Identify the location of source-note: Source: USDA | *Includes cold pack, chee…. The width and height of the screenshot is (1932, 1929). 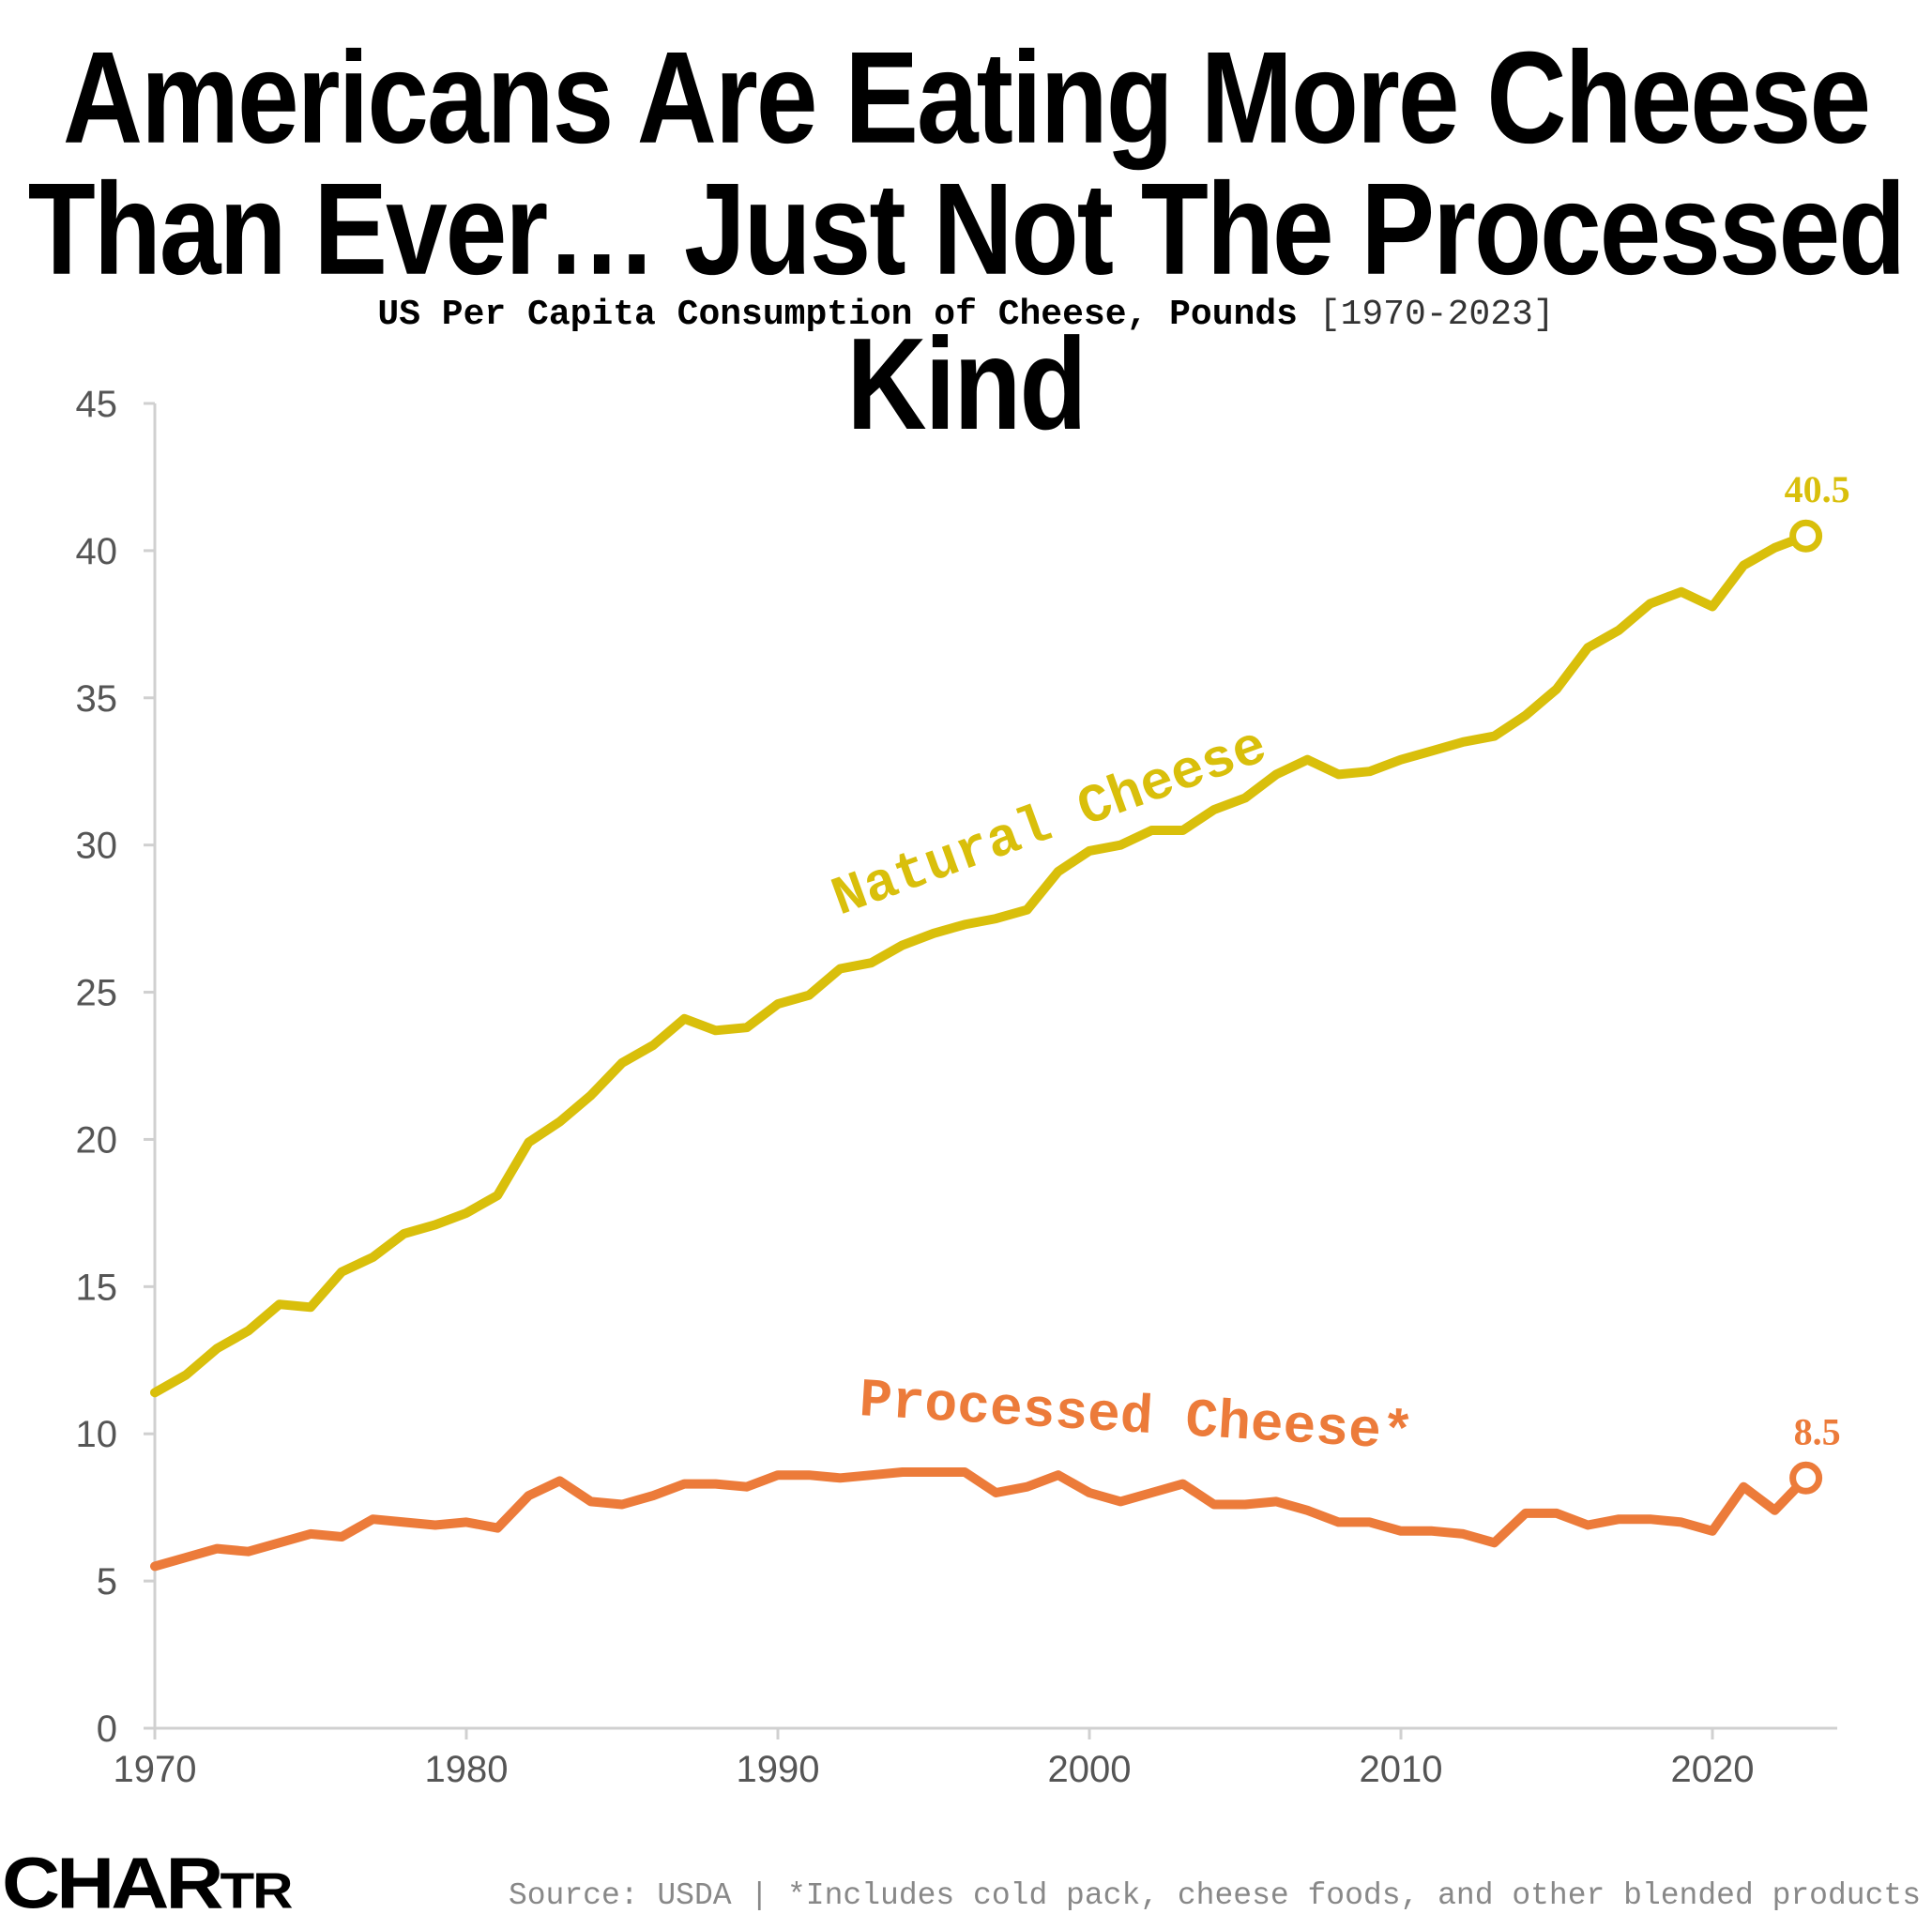
(1214, 1896).